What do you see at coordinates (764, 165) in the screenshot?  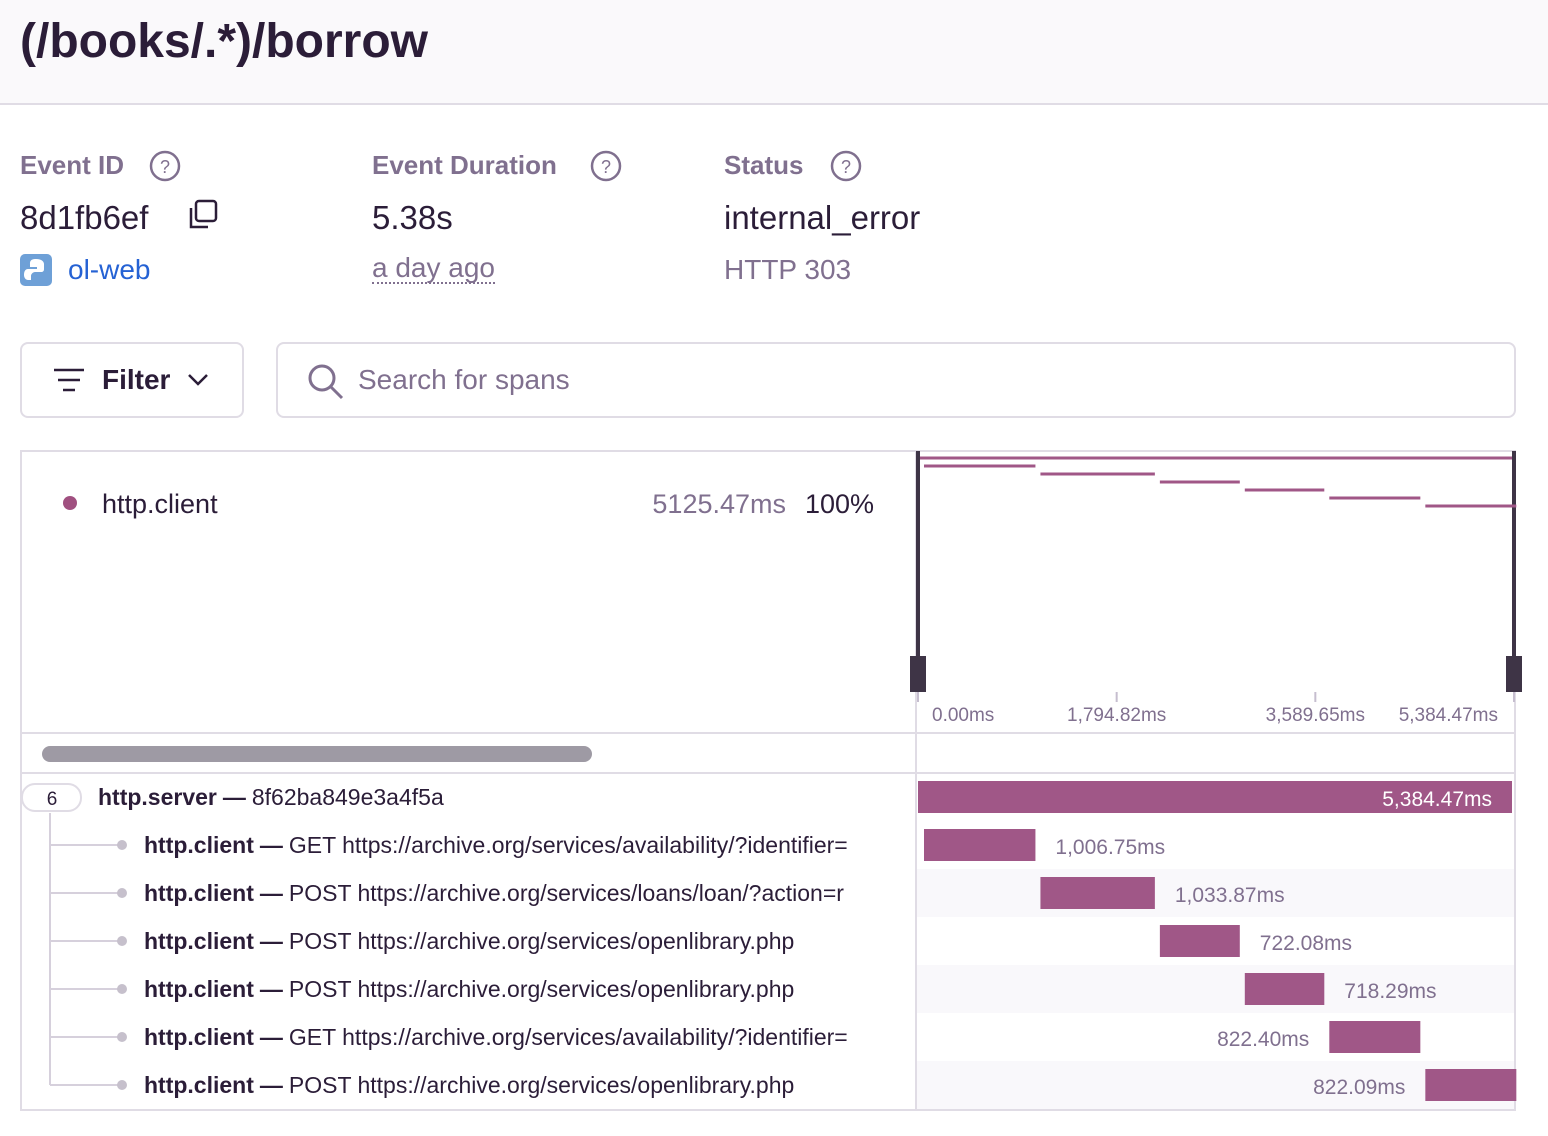 I see `label: Status` at bounding box center [764, 165].